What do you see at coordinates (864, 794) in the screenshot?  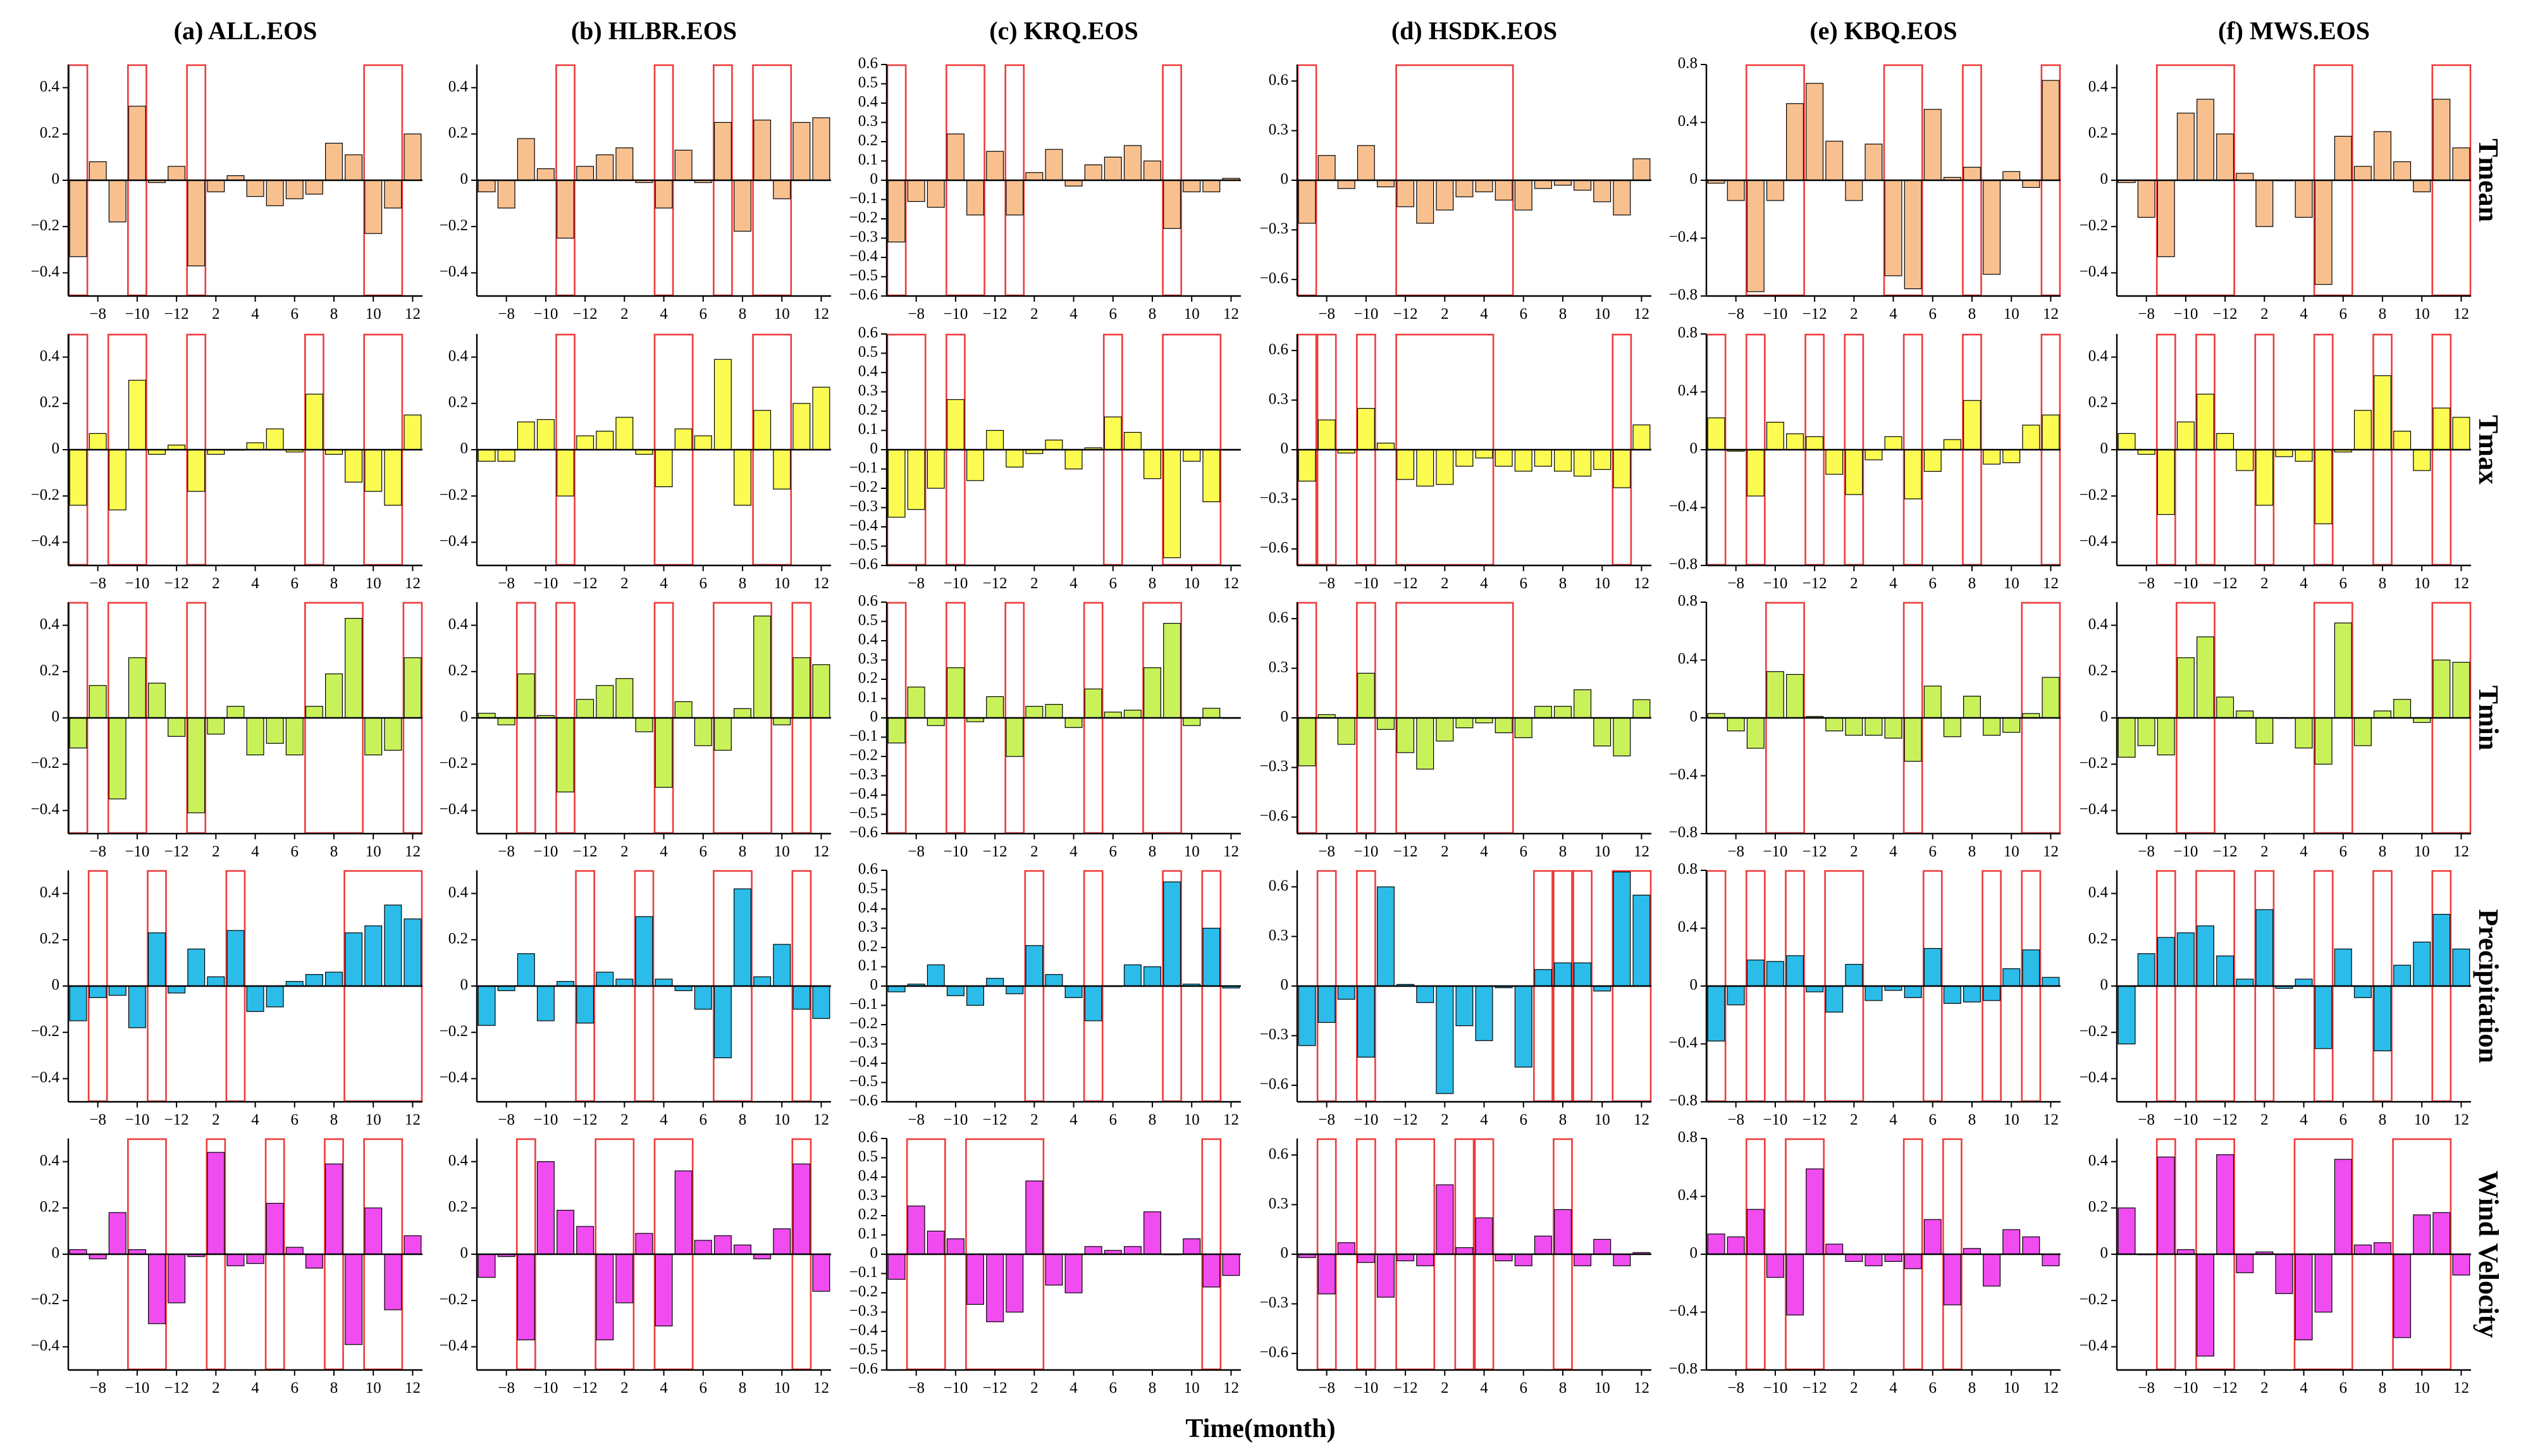 I see `y-tick-label: −0.4` at bounding box center [864, 794].